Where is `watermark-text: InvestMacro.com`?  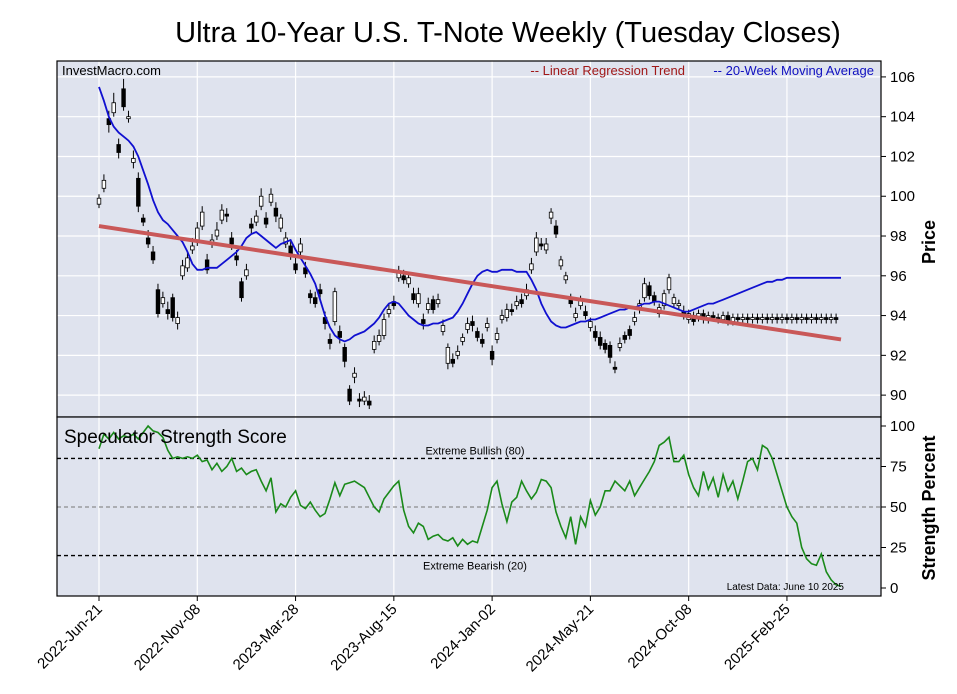
watermark-text: InvestMacro.com is located at coordinates (111, 70).